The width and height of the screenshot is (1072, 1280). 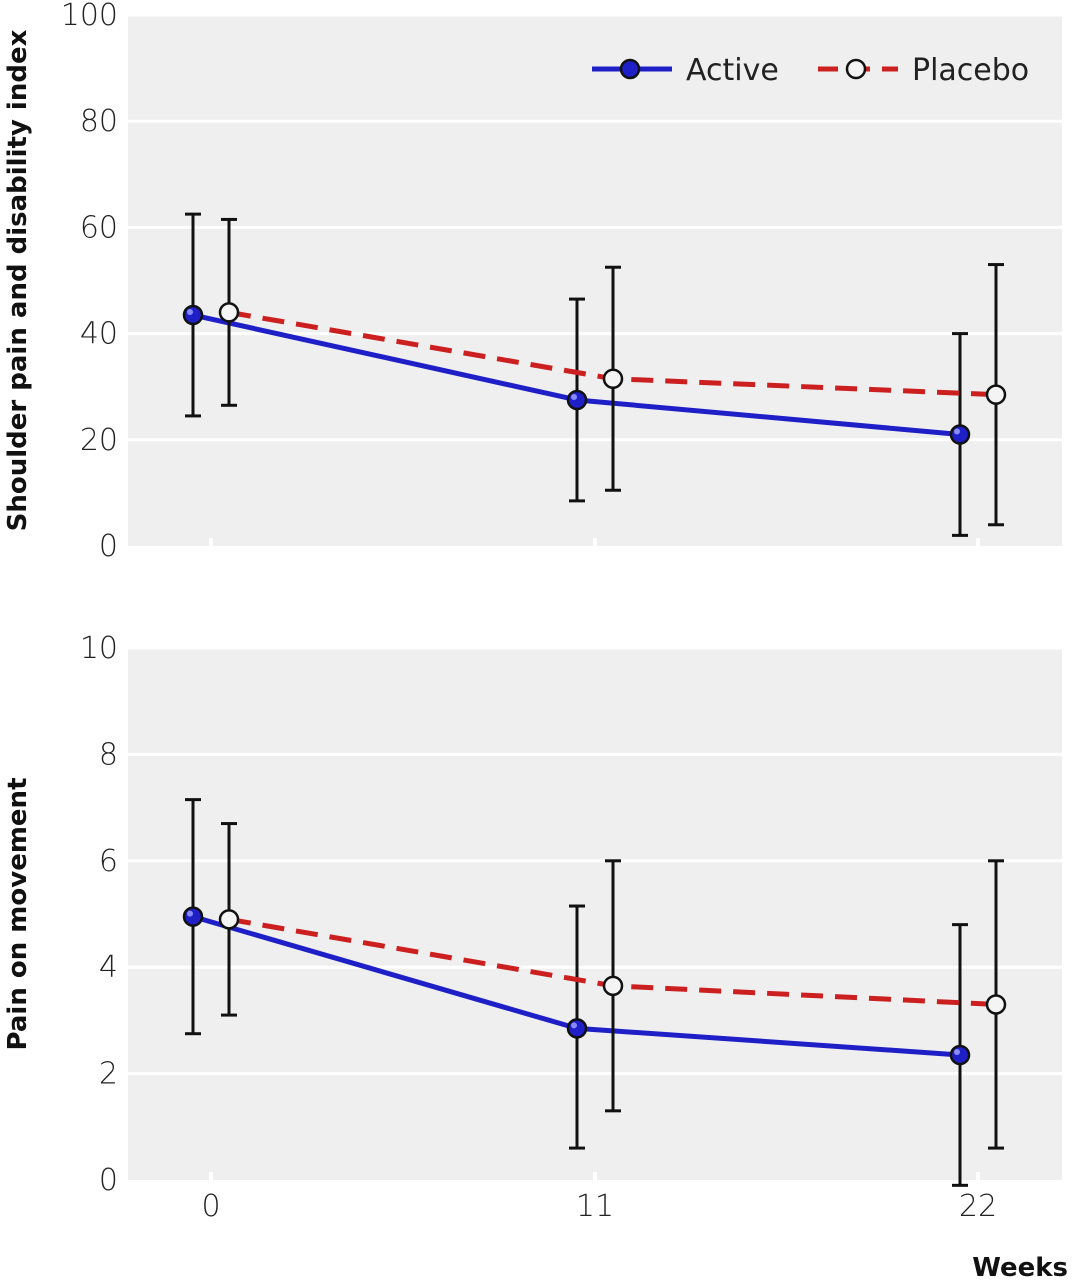 What do you see at coordinates (1020, 1266) in the screenshot?
I see `x-axis-title: Weeks` at bounding box center [1020, 1266].